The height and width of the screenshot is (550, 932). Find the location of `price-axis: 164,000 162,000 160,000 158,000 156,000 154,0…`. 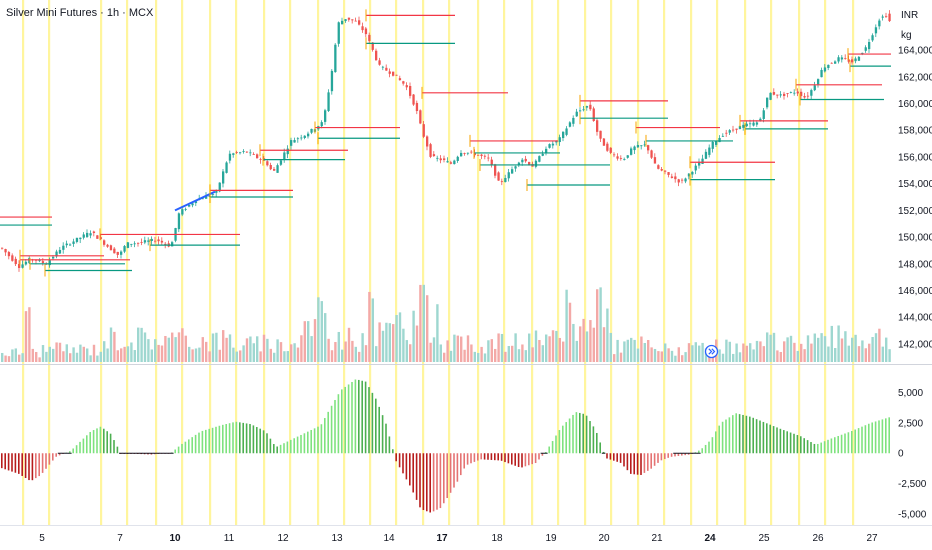

price-axis: 164,000 162,000 160,000 158,000 156,000 154,0… is located at coordinates (915, 198).